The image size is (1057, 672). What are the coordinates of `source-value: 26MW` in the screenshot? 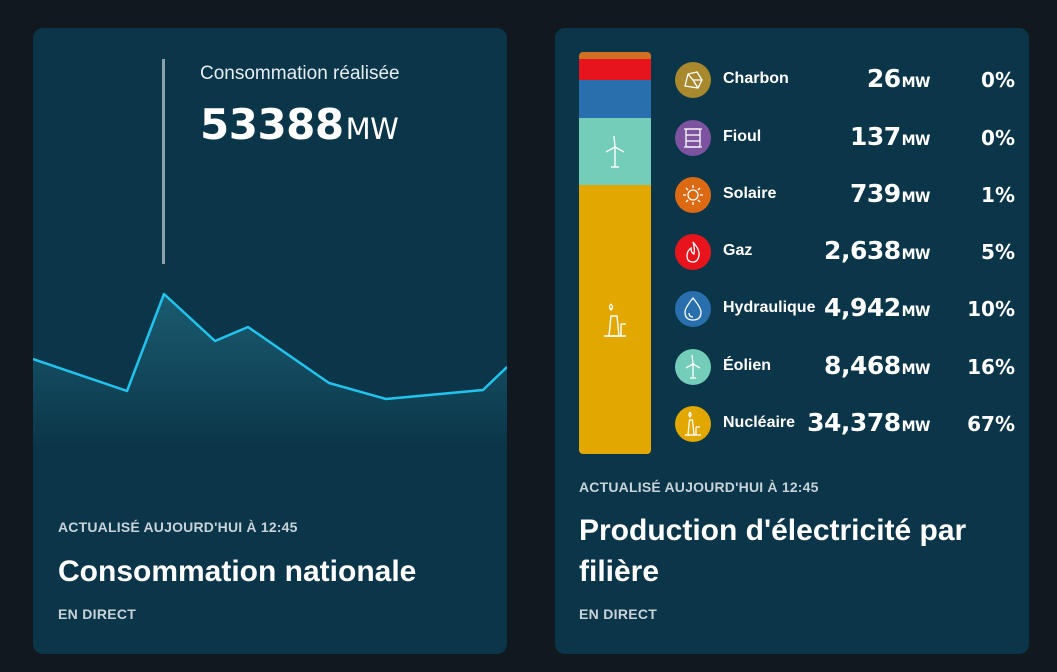 It's located at (898, 78).